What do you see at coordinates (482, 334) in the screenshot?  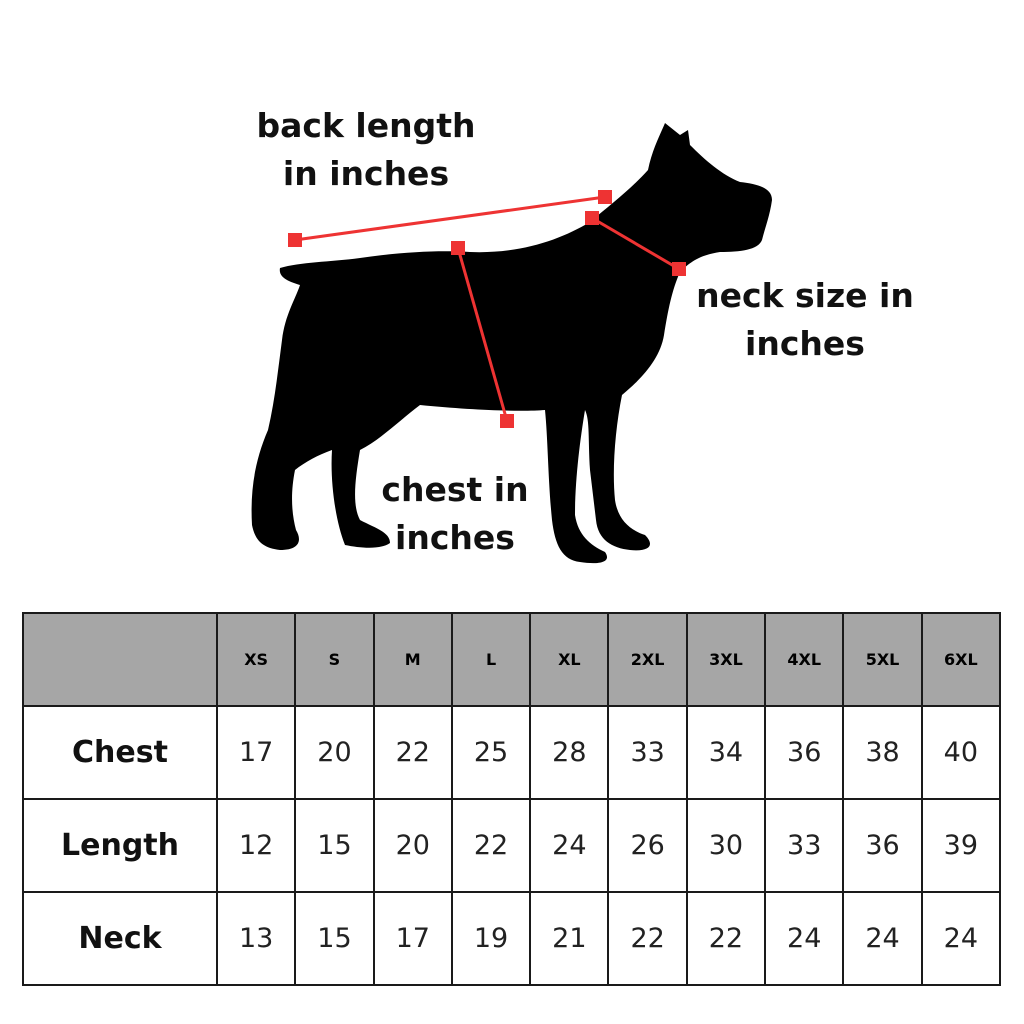 I see `chest-line` at bounding box center [482, 334].